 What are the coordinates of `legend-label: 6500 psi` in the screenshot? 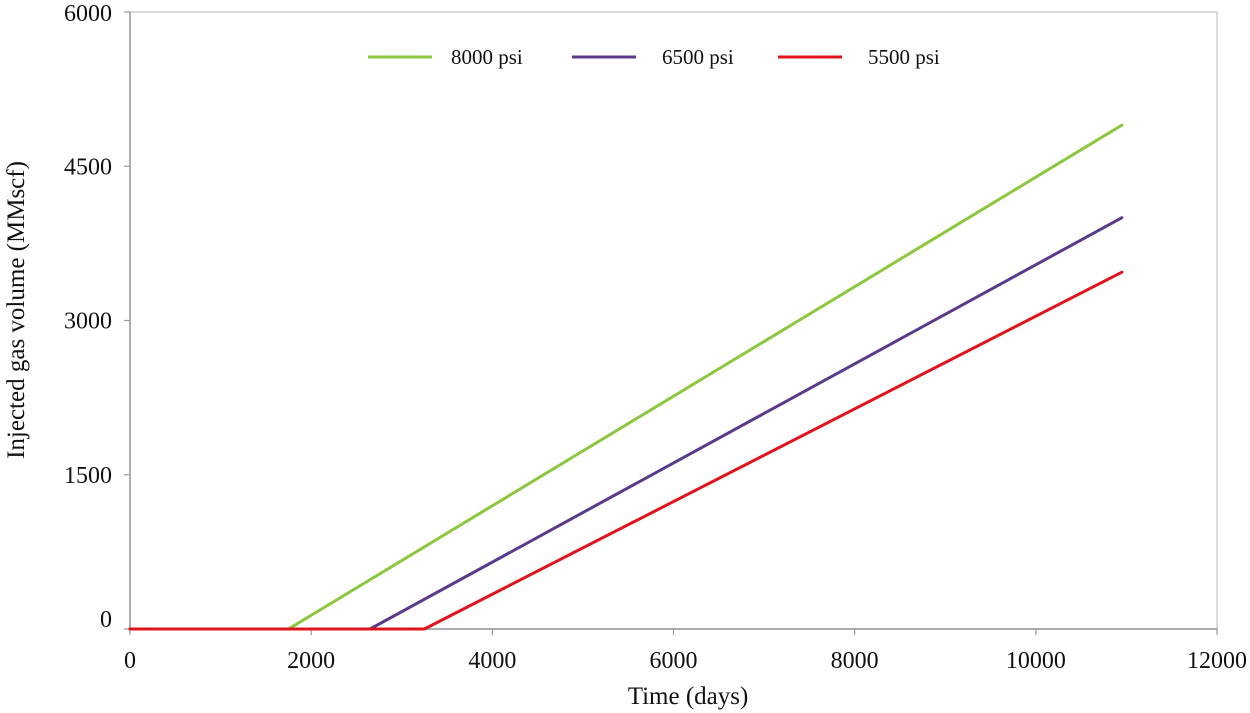 It's located at (698, 57).